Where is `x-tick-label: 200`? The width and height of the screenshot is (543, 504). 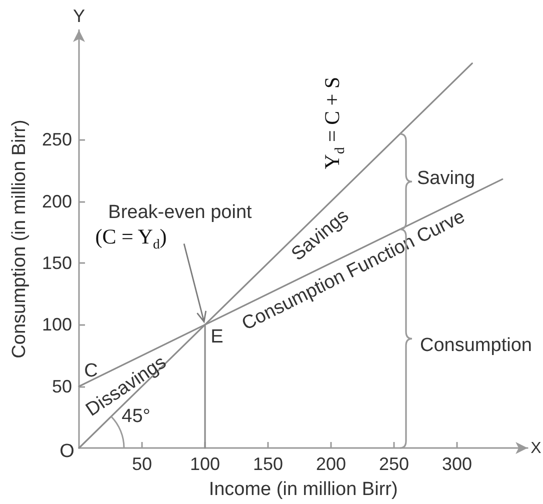 x-tick-label: 200 is located at coordinates (331, 464).